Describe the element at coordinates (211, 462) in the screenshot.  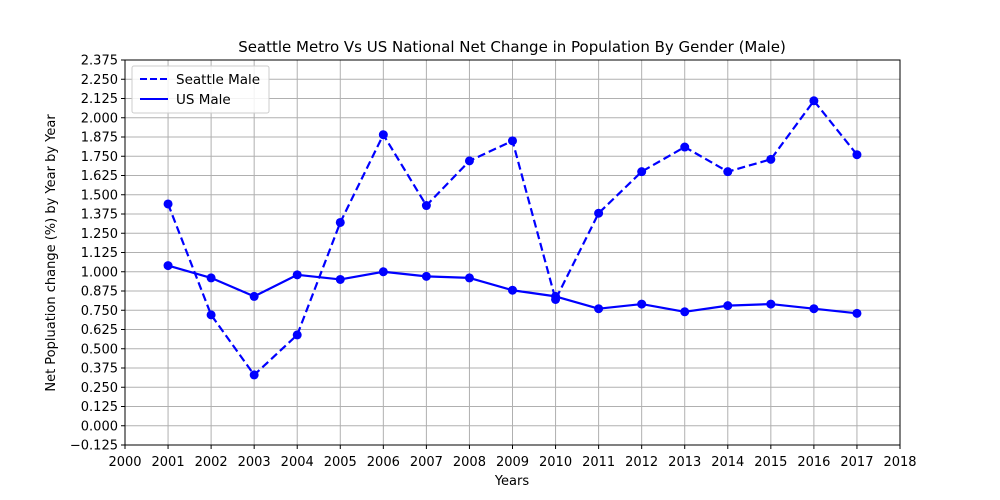
I see `x-tick-label: 2002` at that location.